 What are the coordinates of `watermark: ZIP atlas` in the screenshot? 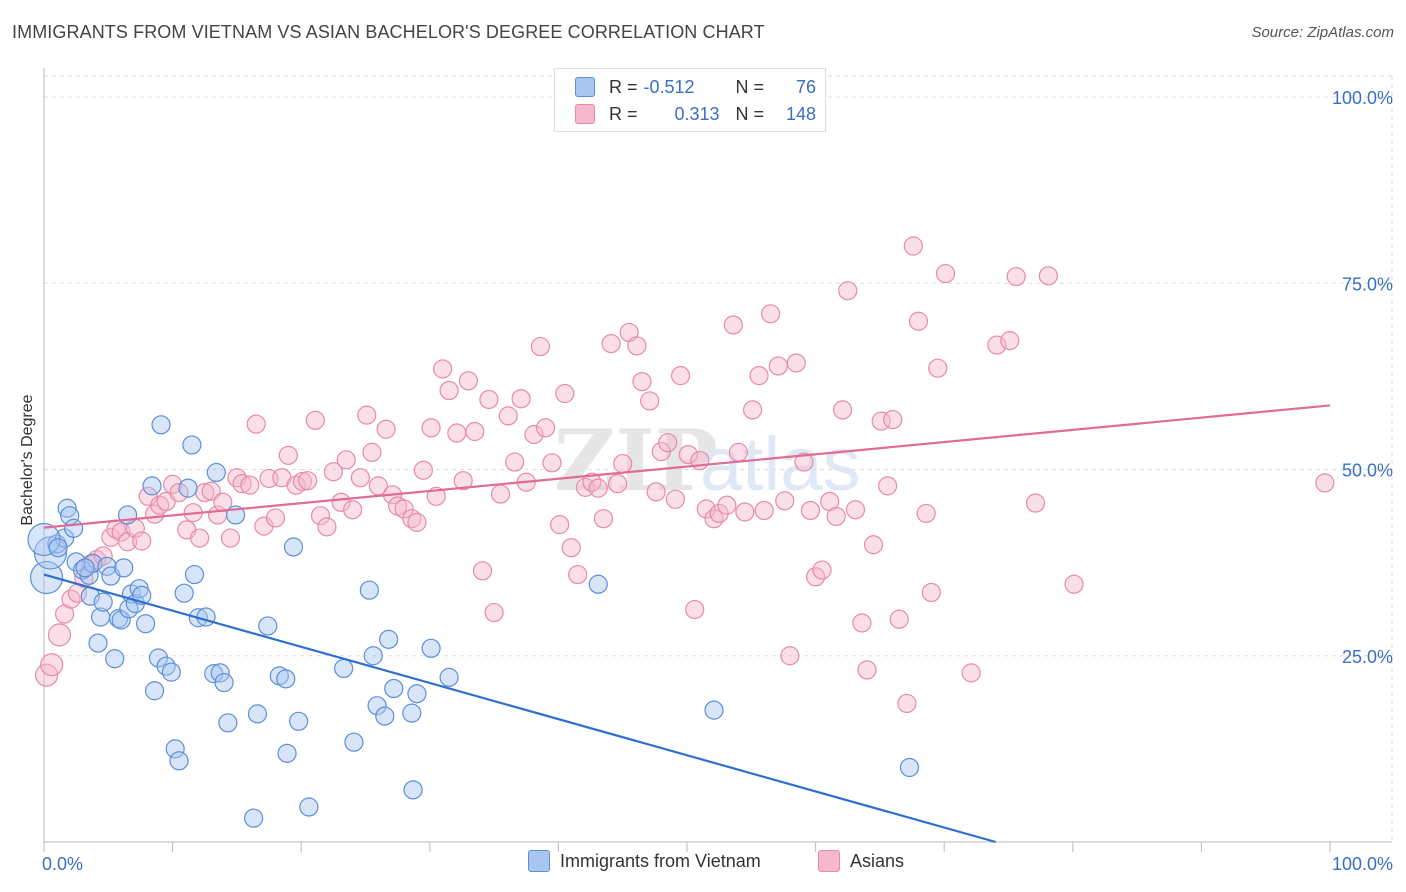 It's located at (707, 460).